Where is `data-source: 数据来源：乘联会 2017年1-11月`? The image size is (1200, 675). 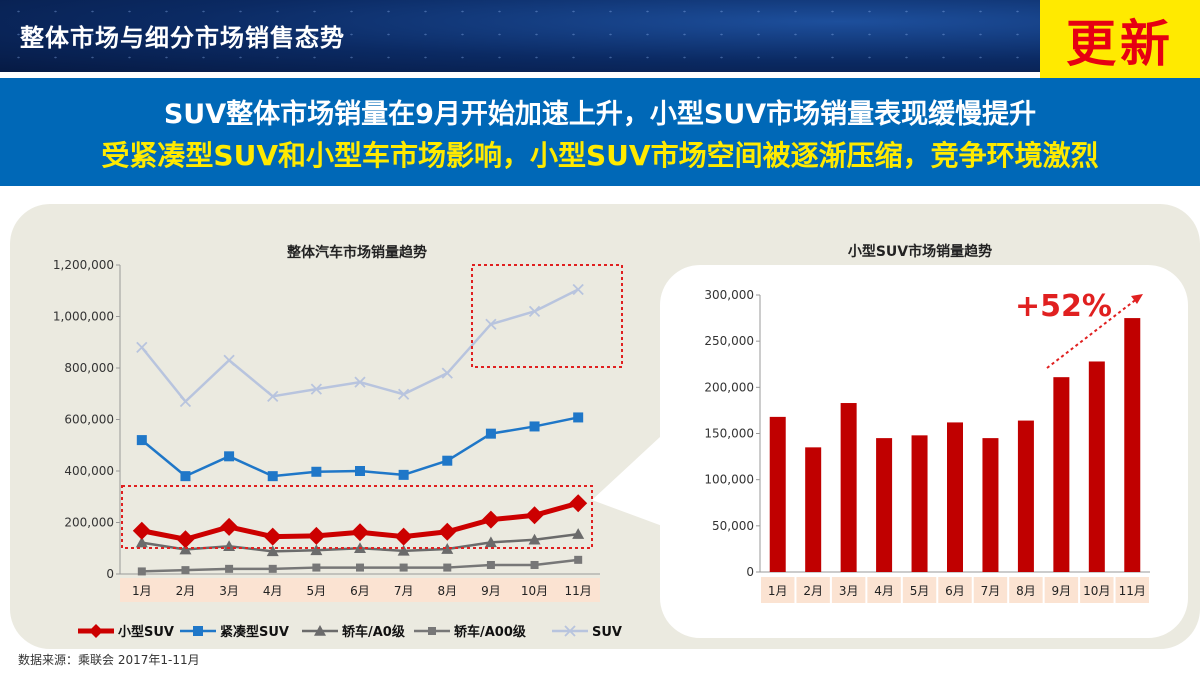
data-source: 数据来源：乘联会 2017年1-11月 is located at coordinates (109, 660).